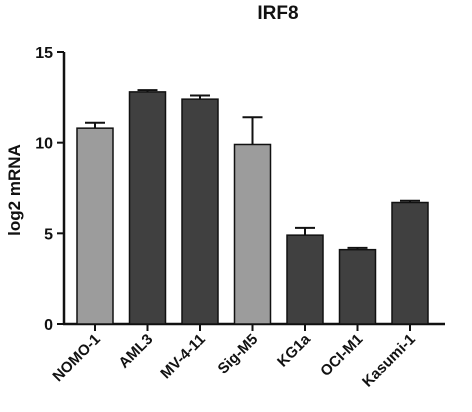 Image resolution: width=472 pixels, height=412 pixels. I want to click on x-tick-label: MV-4-11, so click(183, 357).